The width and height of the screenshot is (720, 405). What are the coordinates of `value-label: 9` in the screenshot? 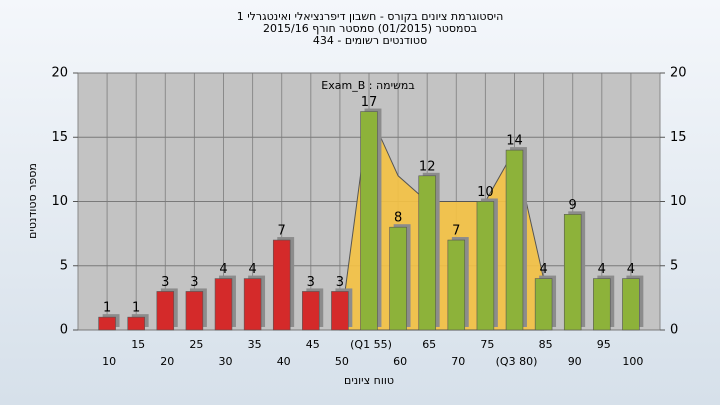 It's located at (573, 205).